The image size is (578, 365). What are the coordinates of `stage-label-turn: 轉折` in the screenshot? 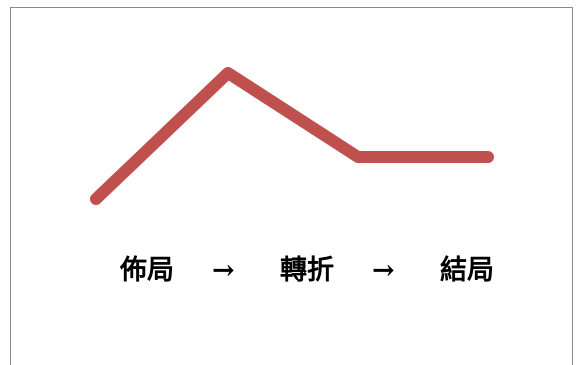 It's located at (307, 270).